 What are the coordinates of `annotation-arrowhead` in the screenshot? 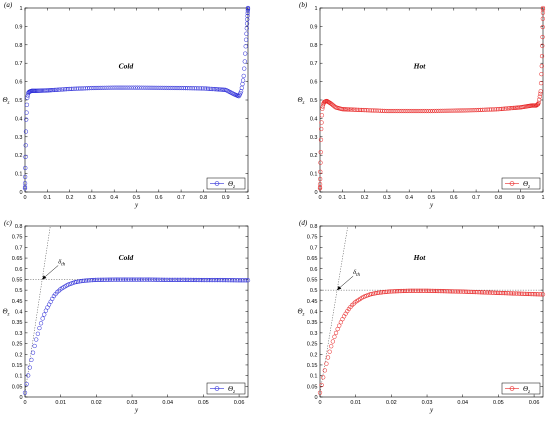 It's located at (339, 288).